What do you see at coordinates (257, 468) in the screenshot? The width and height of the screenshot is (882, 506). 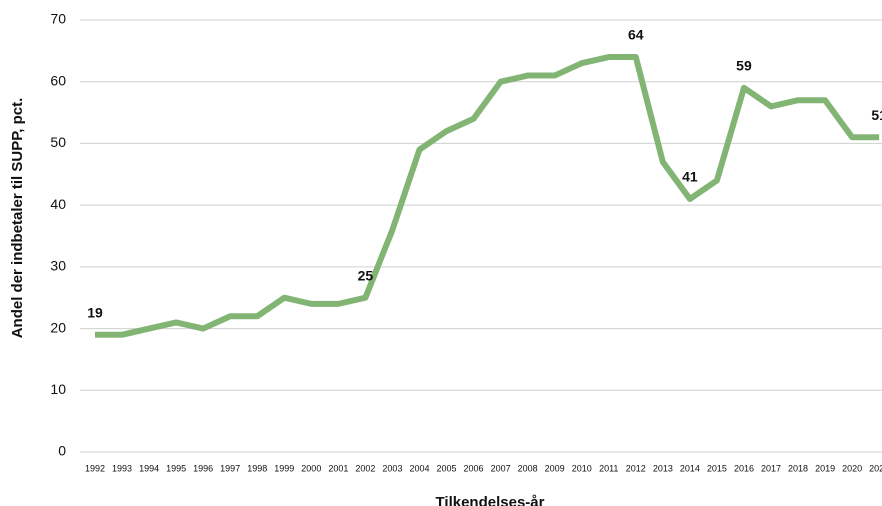 I see `x-tick-label: 1998` at bounding box center [257, 468].